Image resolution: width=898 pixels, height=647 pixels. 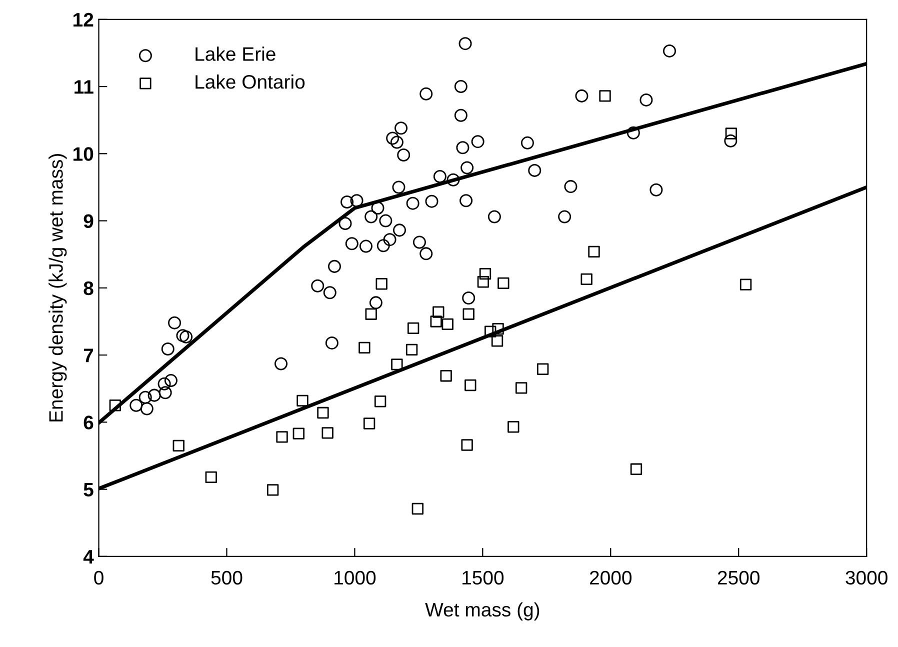 I want to click on x-tick-label: 0, so click(x=99, y=577).